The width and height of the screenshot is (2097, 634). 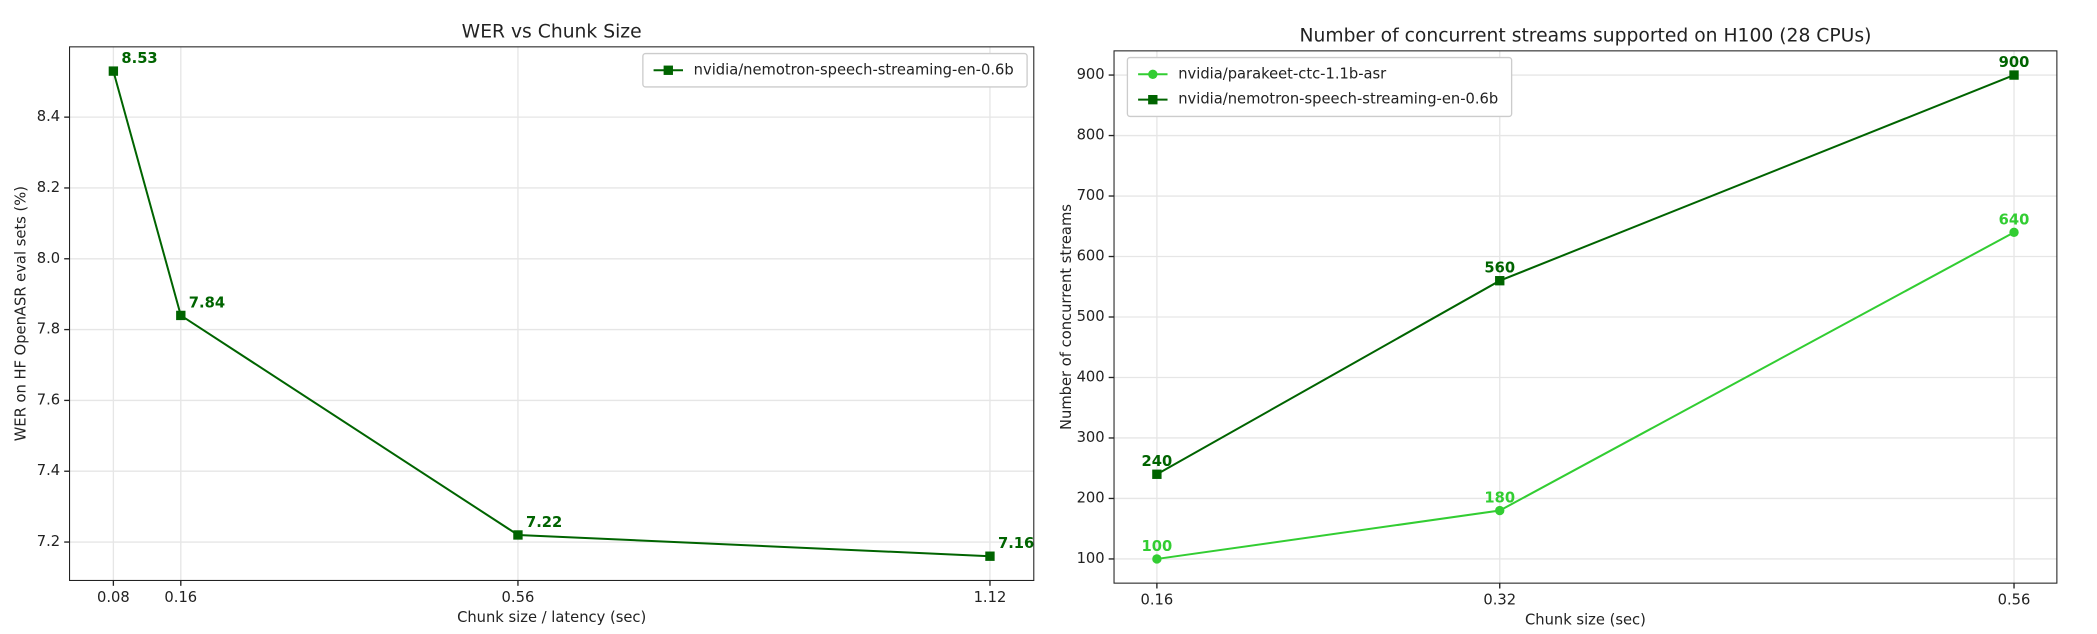 I want to click on legend-label: nvidia/parakeet-ctc-1.1b-asr, so click(x=1282, y=73).